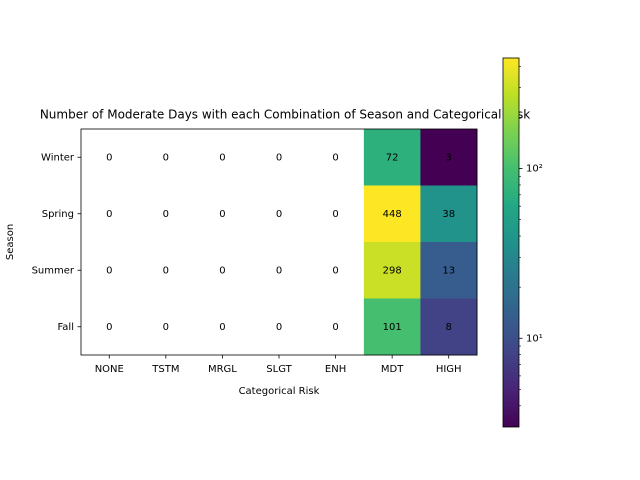  What do you see at coordinates (335, 369) in the screenshot?
I see `x-tick-label: ENH` at bounding box center [335, 369].